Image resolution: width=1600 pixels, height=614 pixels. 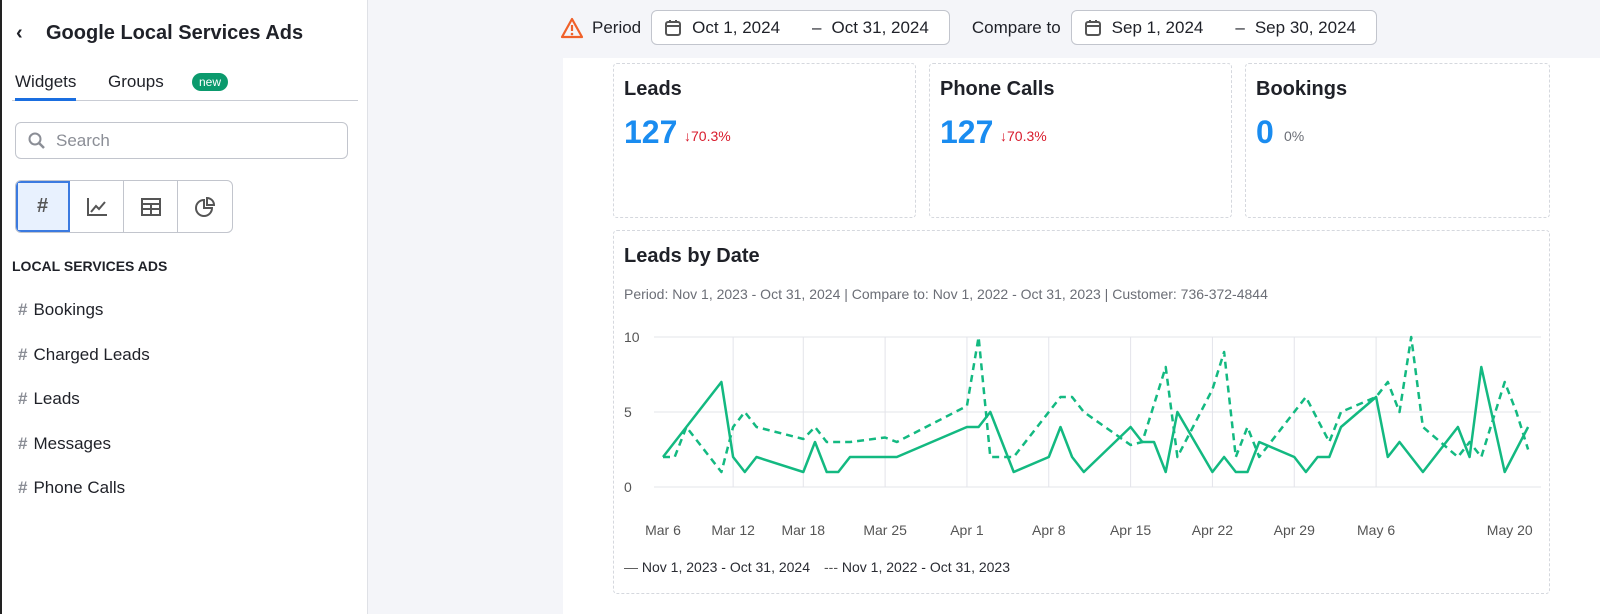 I want to click on number-widget-button: #, so click(x=43, y=206).